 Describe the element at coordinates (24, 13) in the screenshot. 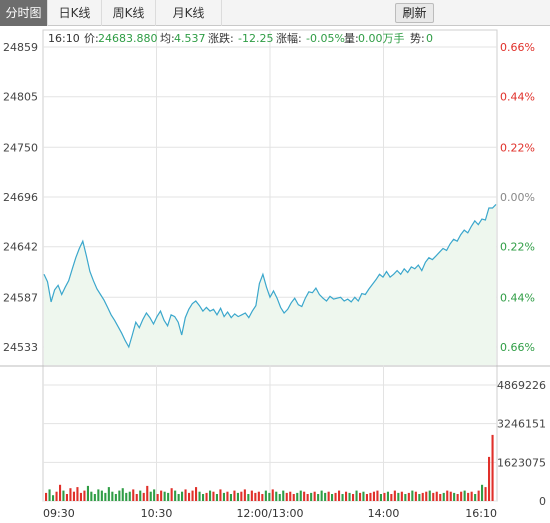

I see `tab-intraday: 分时图` at that location.